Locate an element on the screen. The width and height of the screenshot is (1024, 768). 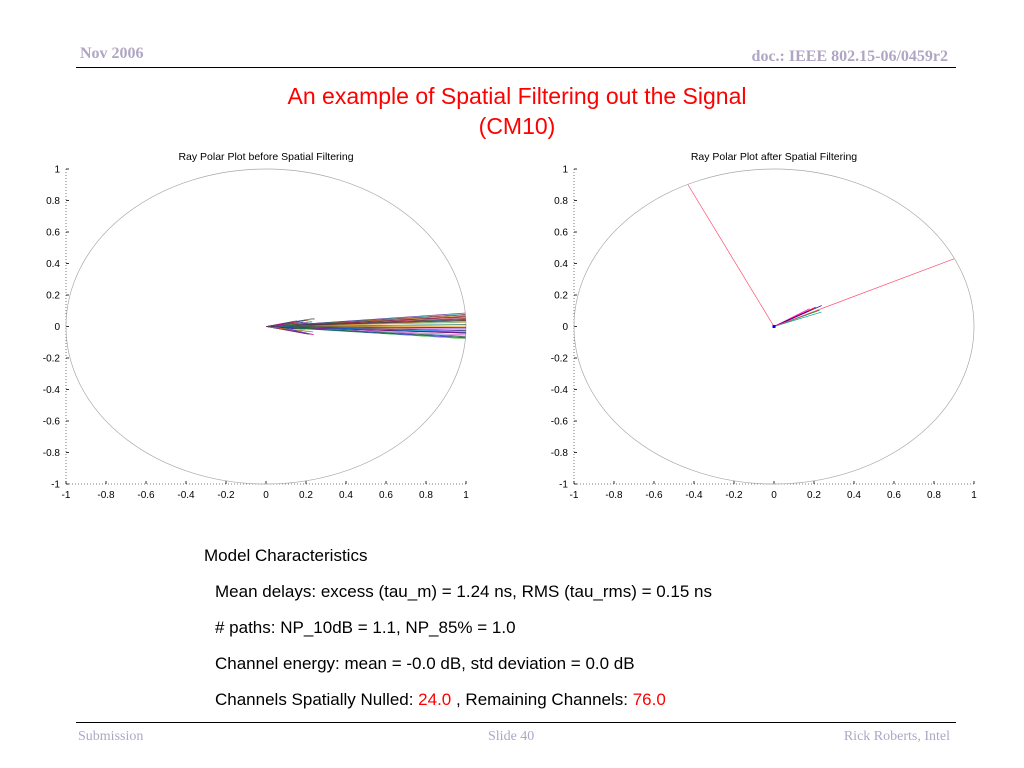
footer-author: Rick Roberts, Intel is located at coordinates (896, 736).